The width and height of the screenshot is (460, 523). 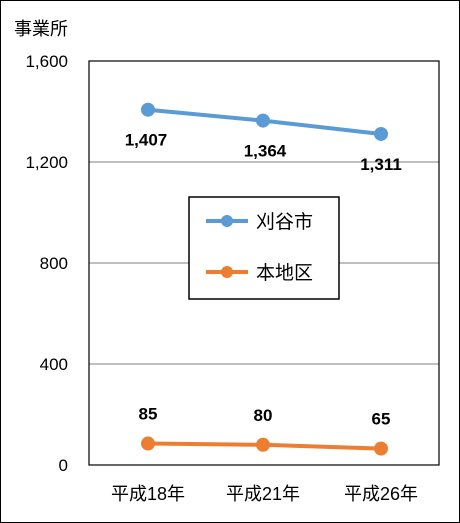 What do you see at coordinates (148, 494) in the screenshot?
I see `x-tick-label: 平成18年` at bounding box center [148, 494].